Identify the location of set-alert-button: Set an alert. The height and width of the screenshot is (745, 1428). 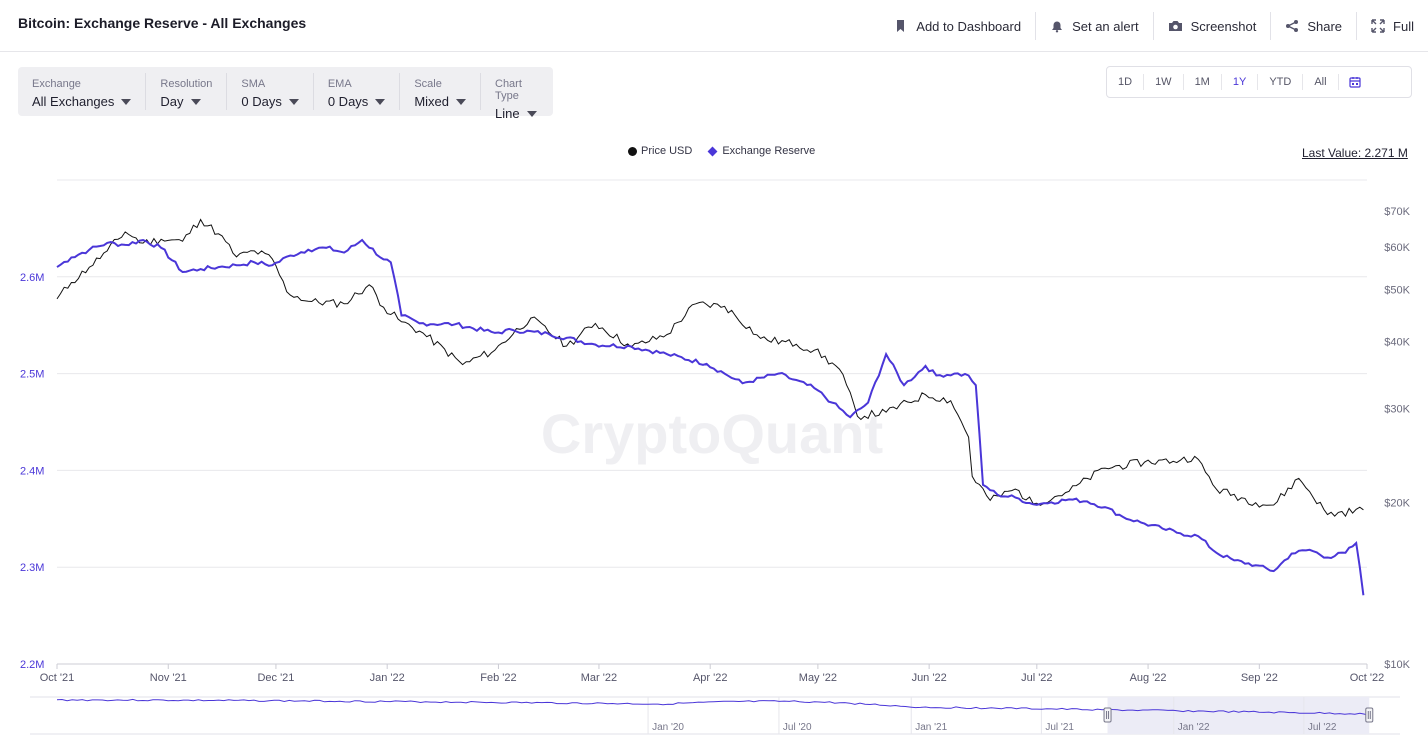
(1094, 26).